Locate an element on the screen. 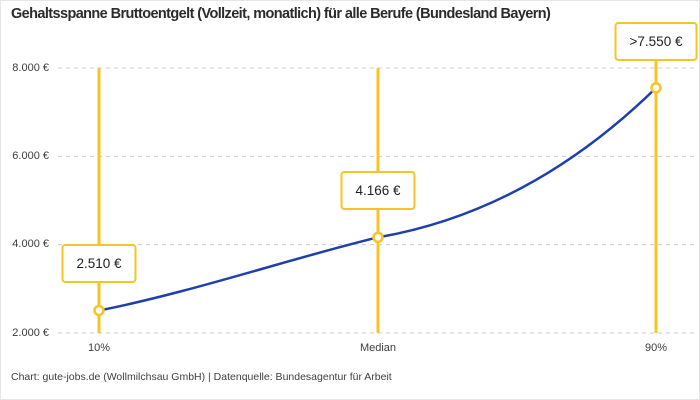 This screenshot has width=700, height=400. y-tick-label: 4.000 € is located at coordinates (30, 244).